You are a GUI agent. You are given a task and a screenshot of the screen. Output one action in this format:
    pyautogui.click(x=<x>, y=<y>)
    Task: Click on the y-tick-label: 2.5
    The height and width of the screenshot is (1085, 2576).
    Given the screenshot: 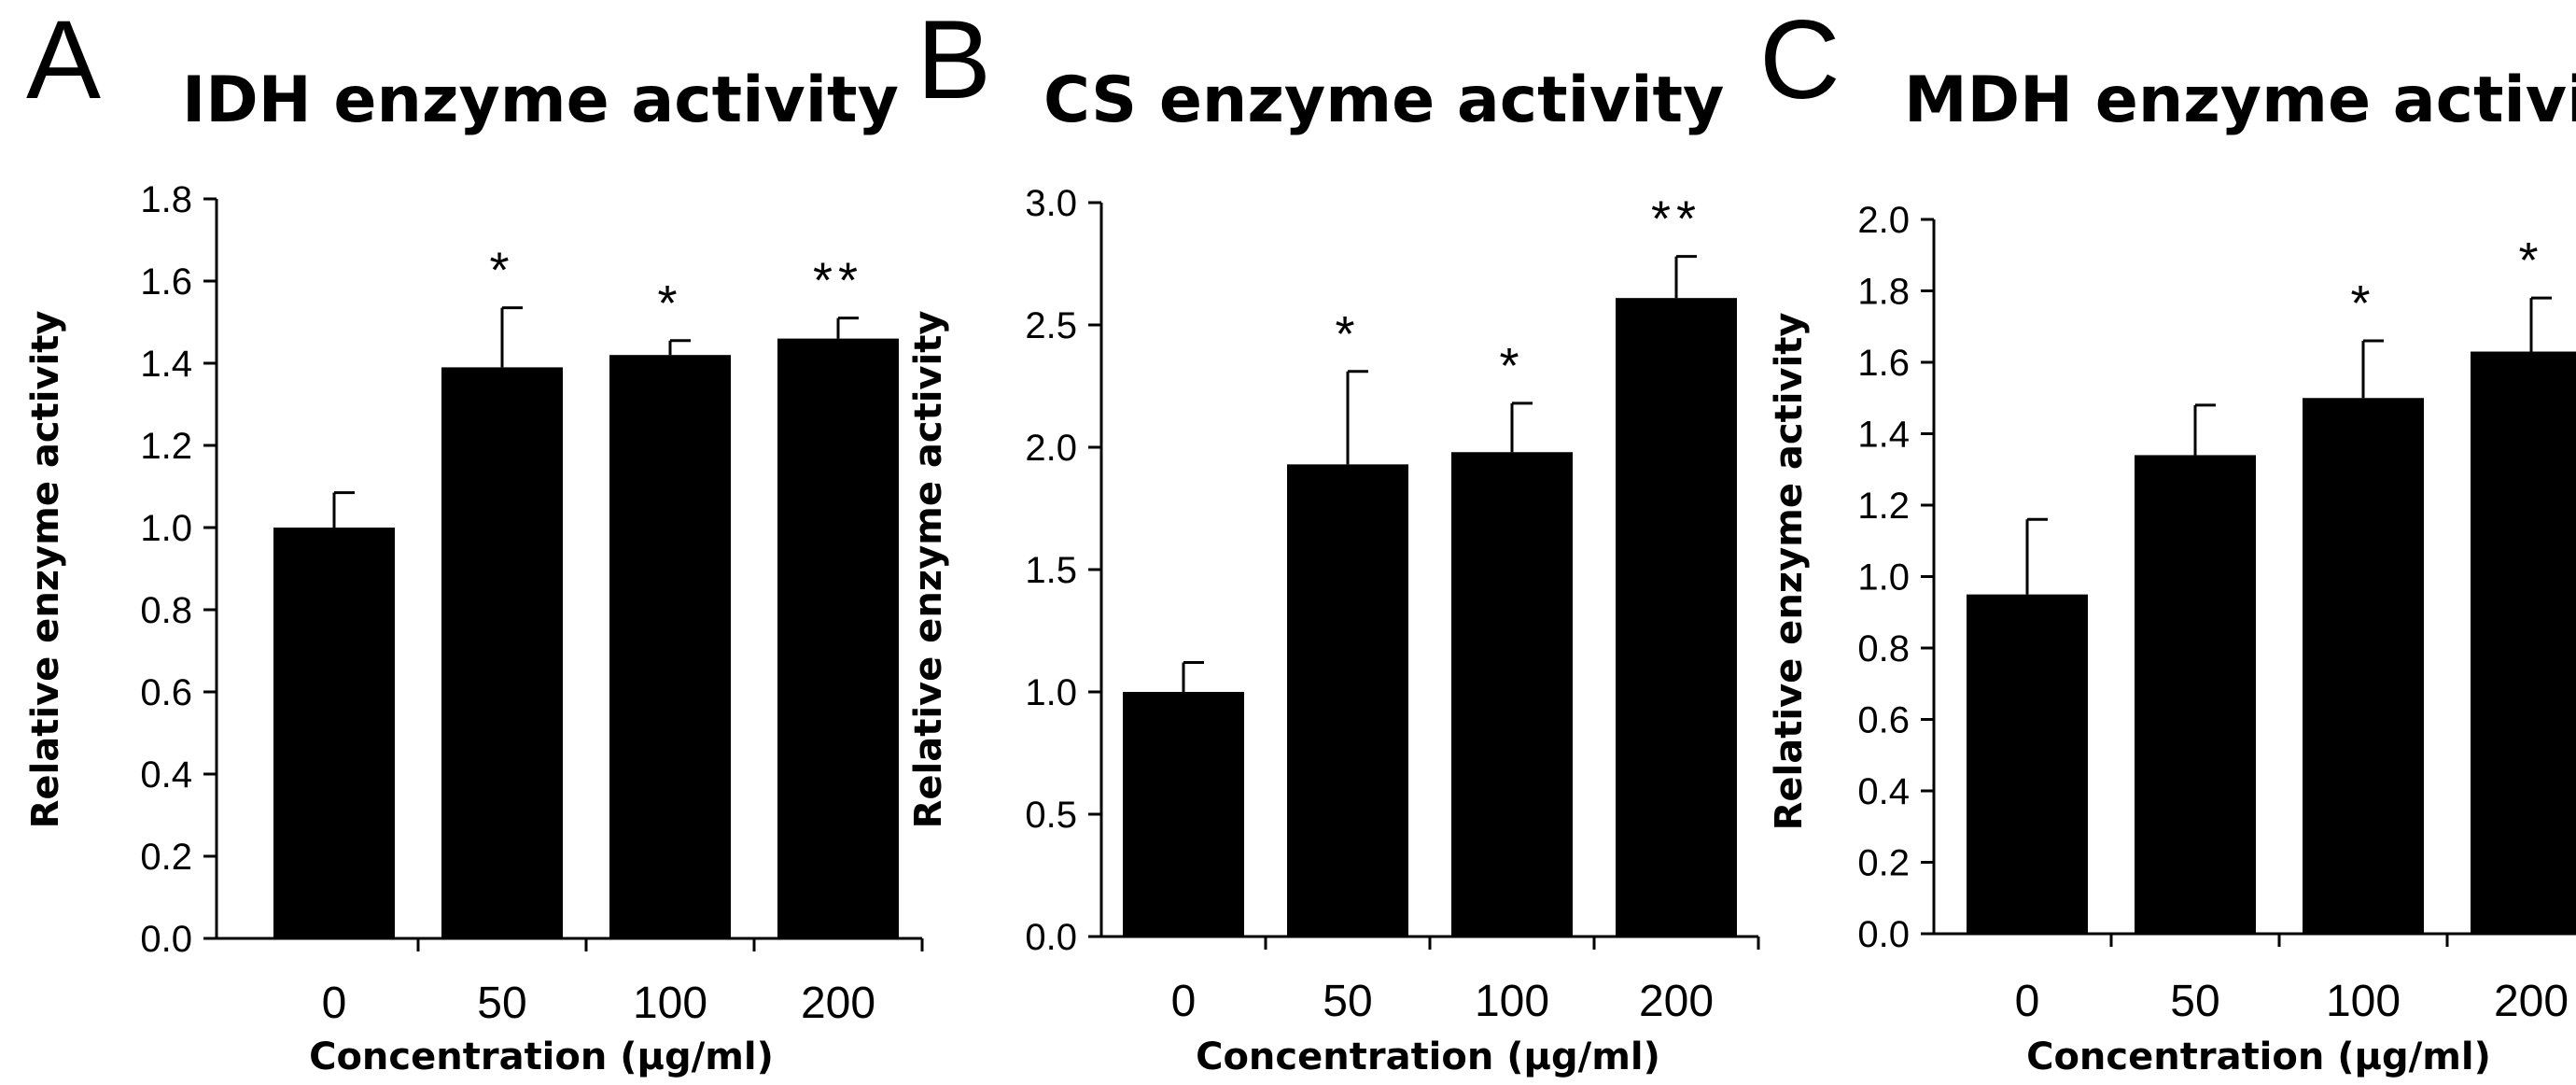 What is the action you would take?
    pyautogui.click(x=1051, y=325)
    